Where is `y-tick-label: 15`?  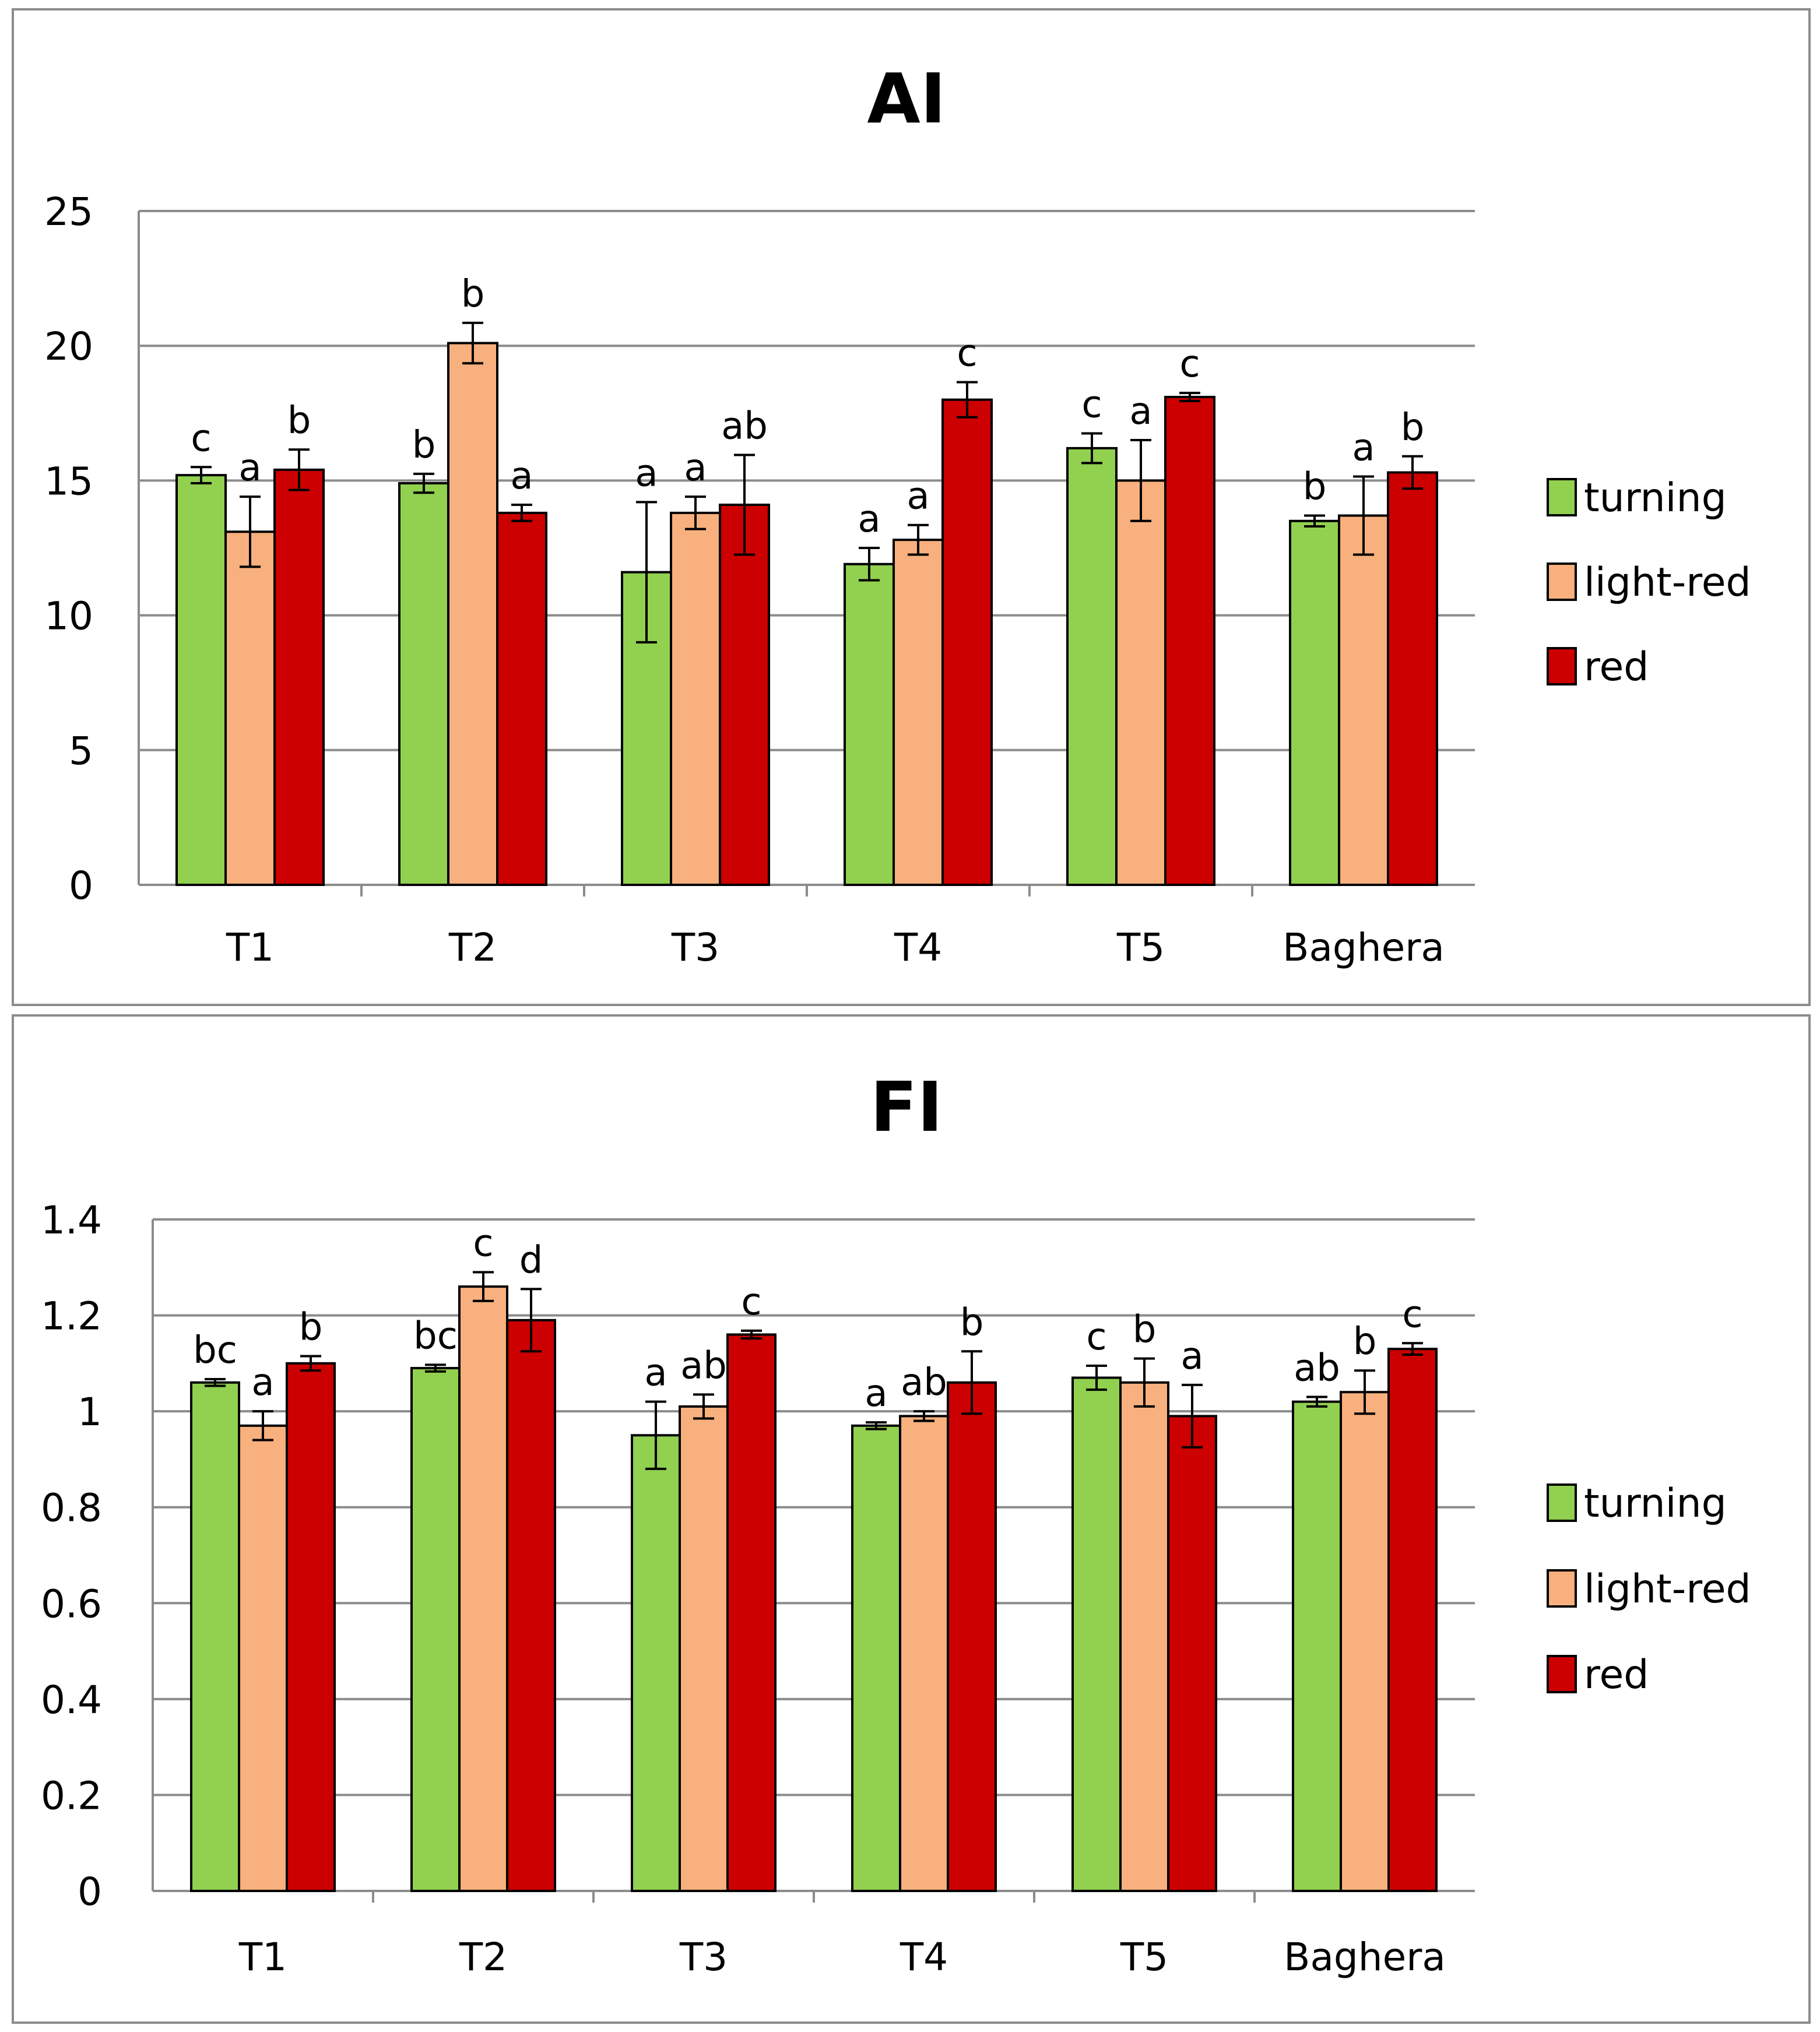 y-tick-label: 15 is located at coordinates (68, 482).